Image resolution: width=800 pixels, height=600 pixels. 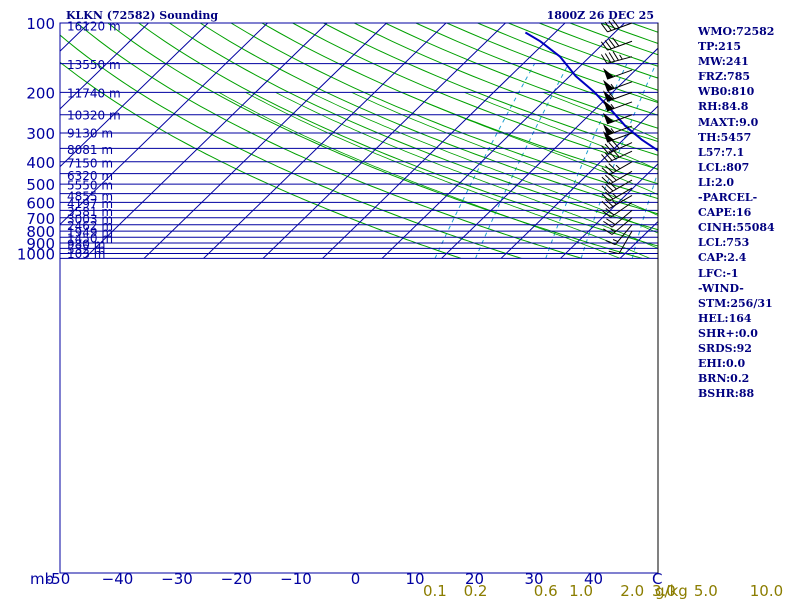 I want to click on temperature-tick-label: 40, so click(x=593, y=579).